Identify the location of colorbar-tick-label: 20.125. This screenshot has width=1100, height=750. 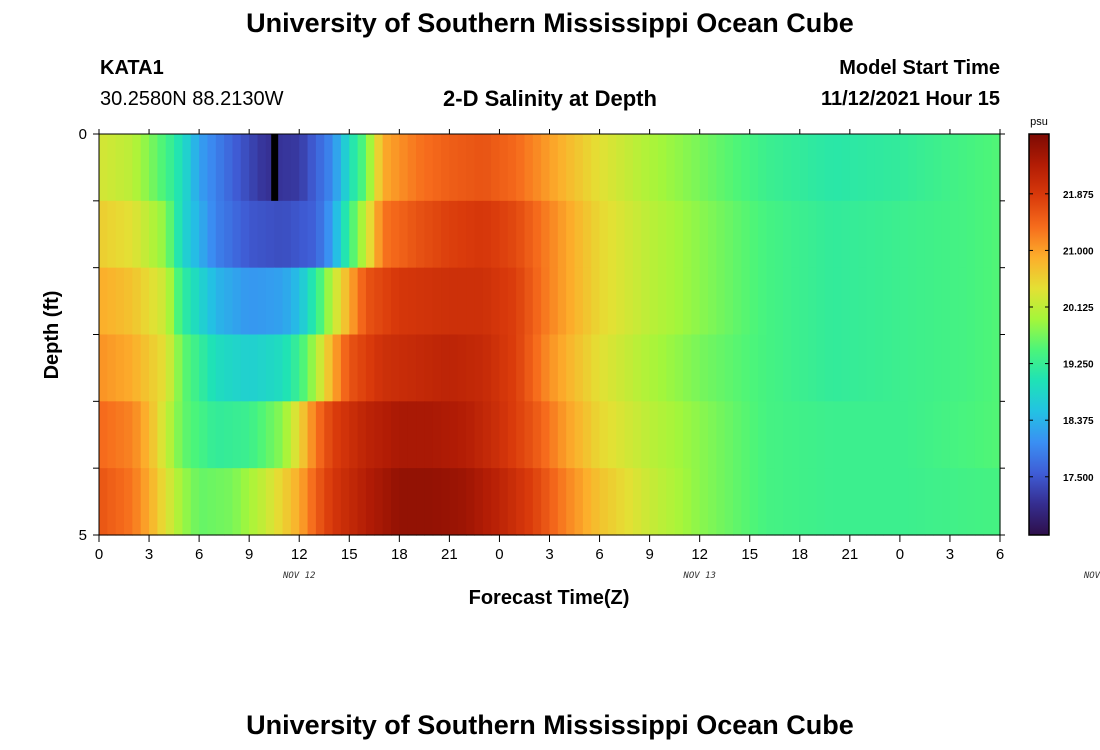
(1078, 308).